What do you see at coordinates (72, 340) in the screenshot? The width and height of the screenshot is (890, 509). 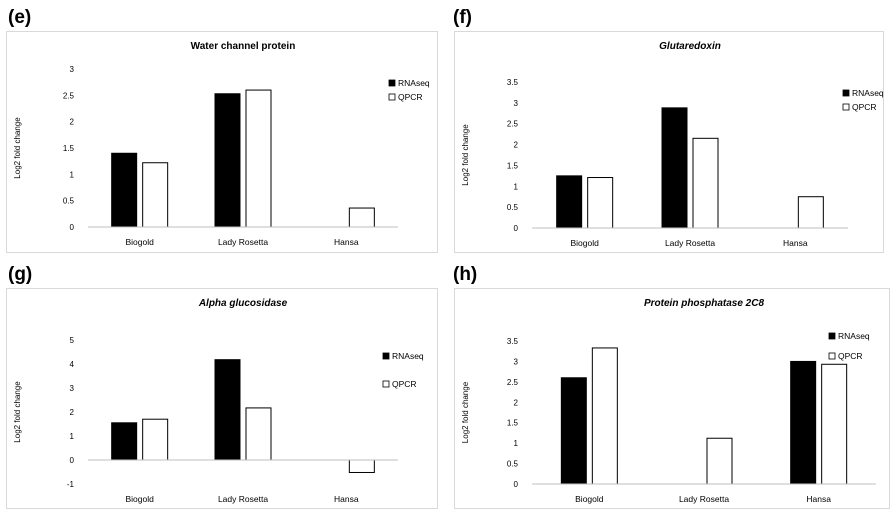 I see `y-tick-label: 5` at bounding box center [72, 340].